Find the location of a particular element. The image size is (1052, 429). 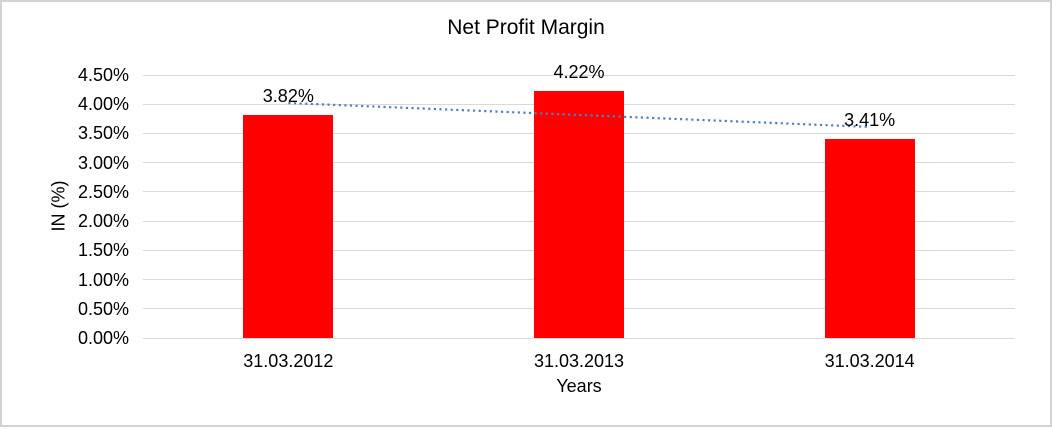

y-tick-label: 3.50% is located at coordinates (103, 133).